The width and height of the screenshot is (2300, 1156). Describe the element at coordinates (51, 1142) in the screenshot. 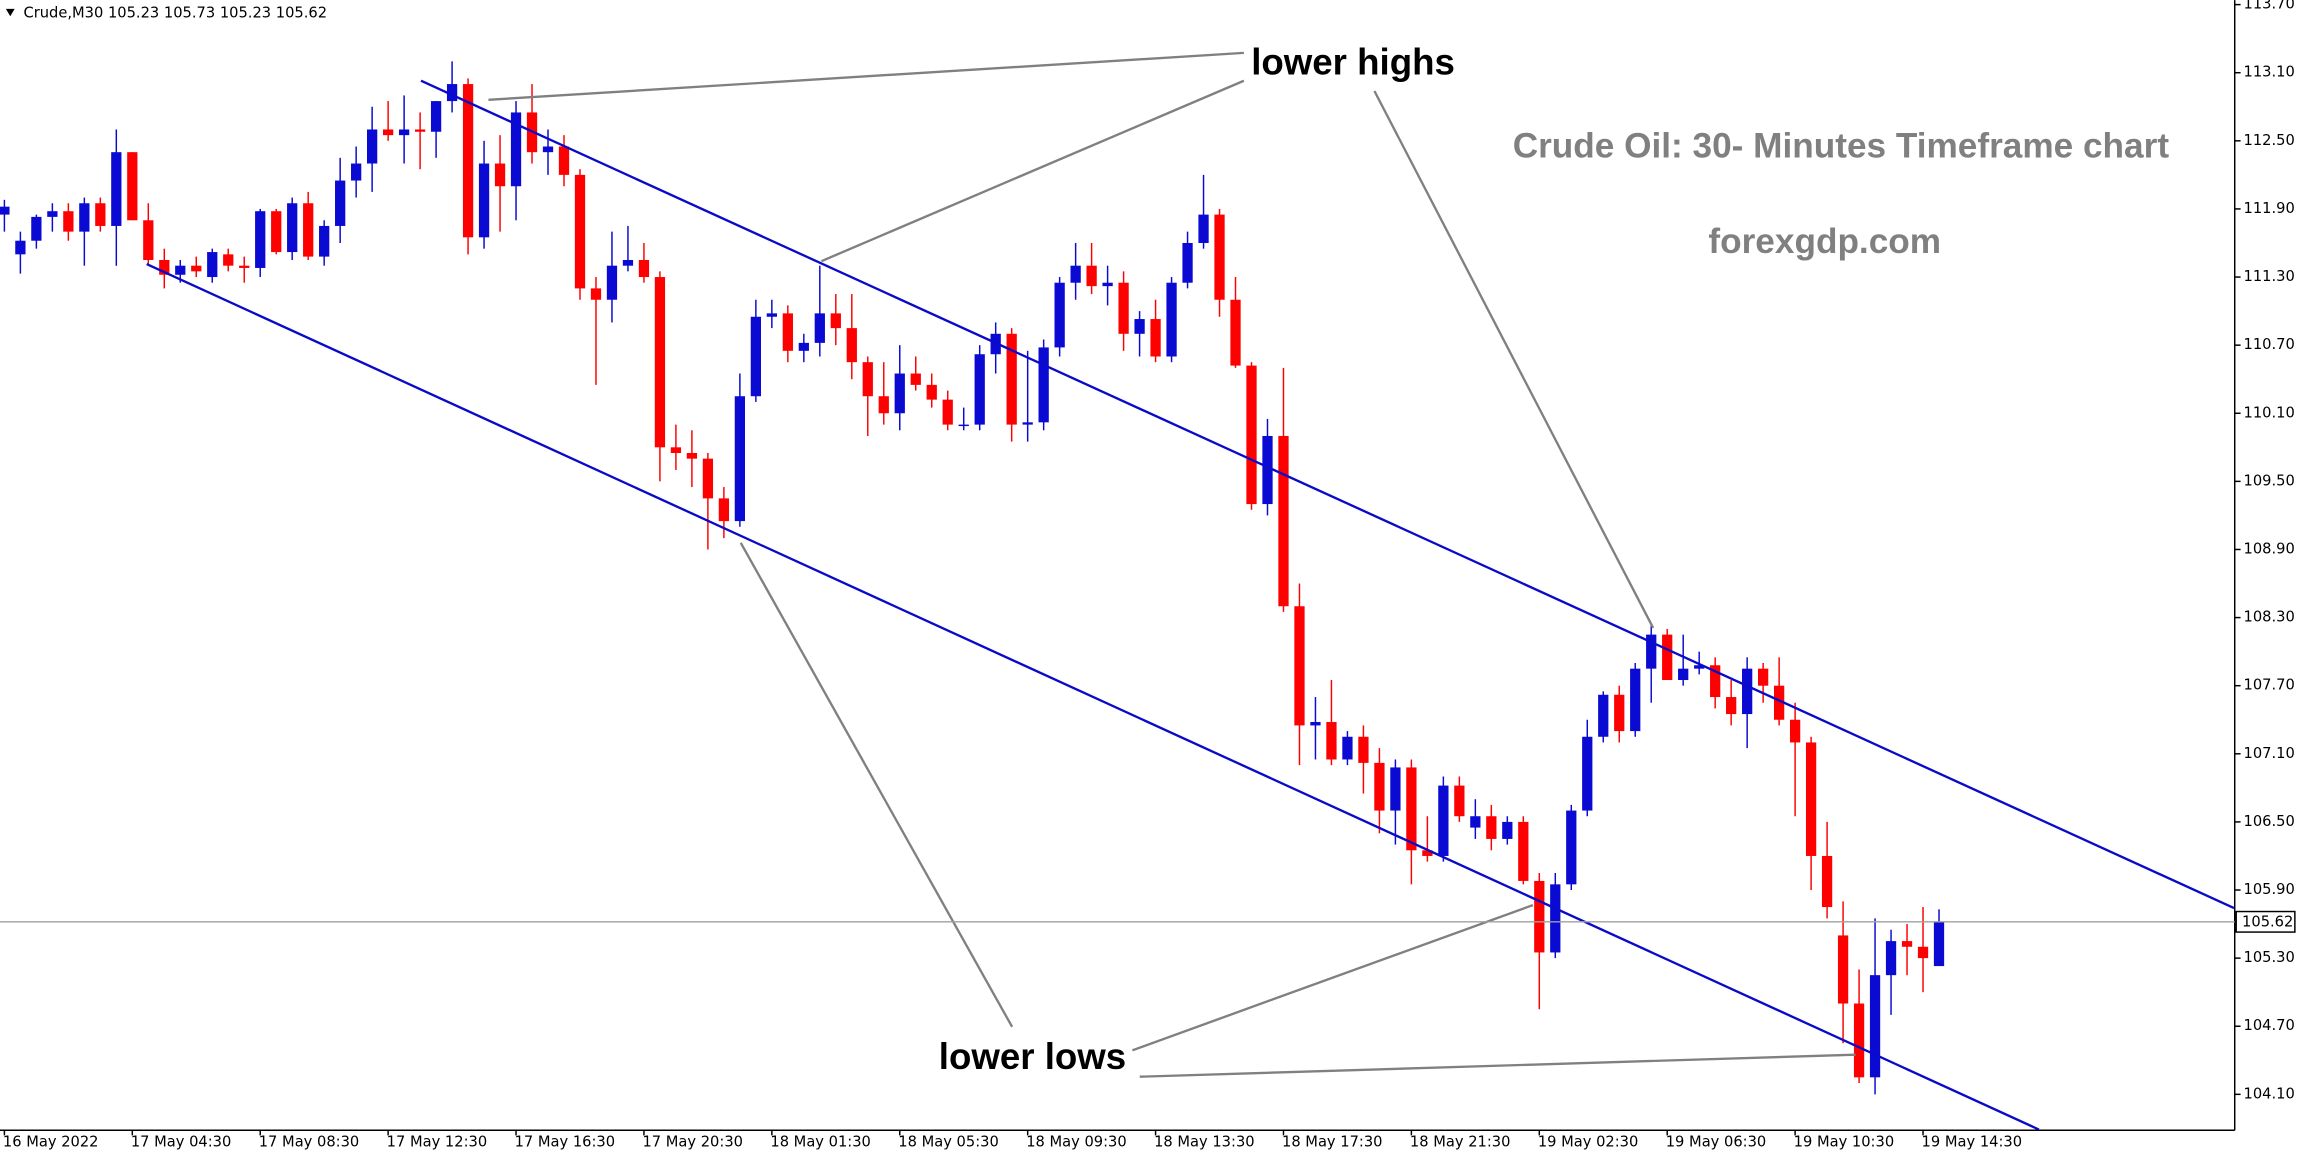

I see `x-tick-label: 16 May 2022` at that location.